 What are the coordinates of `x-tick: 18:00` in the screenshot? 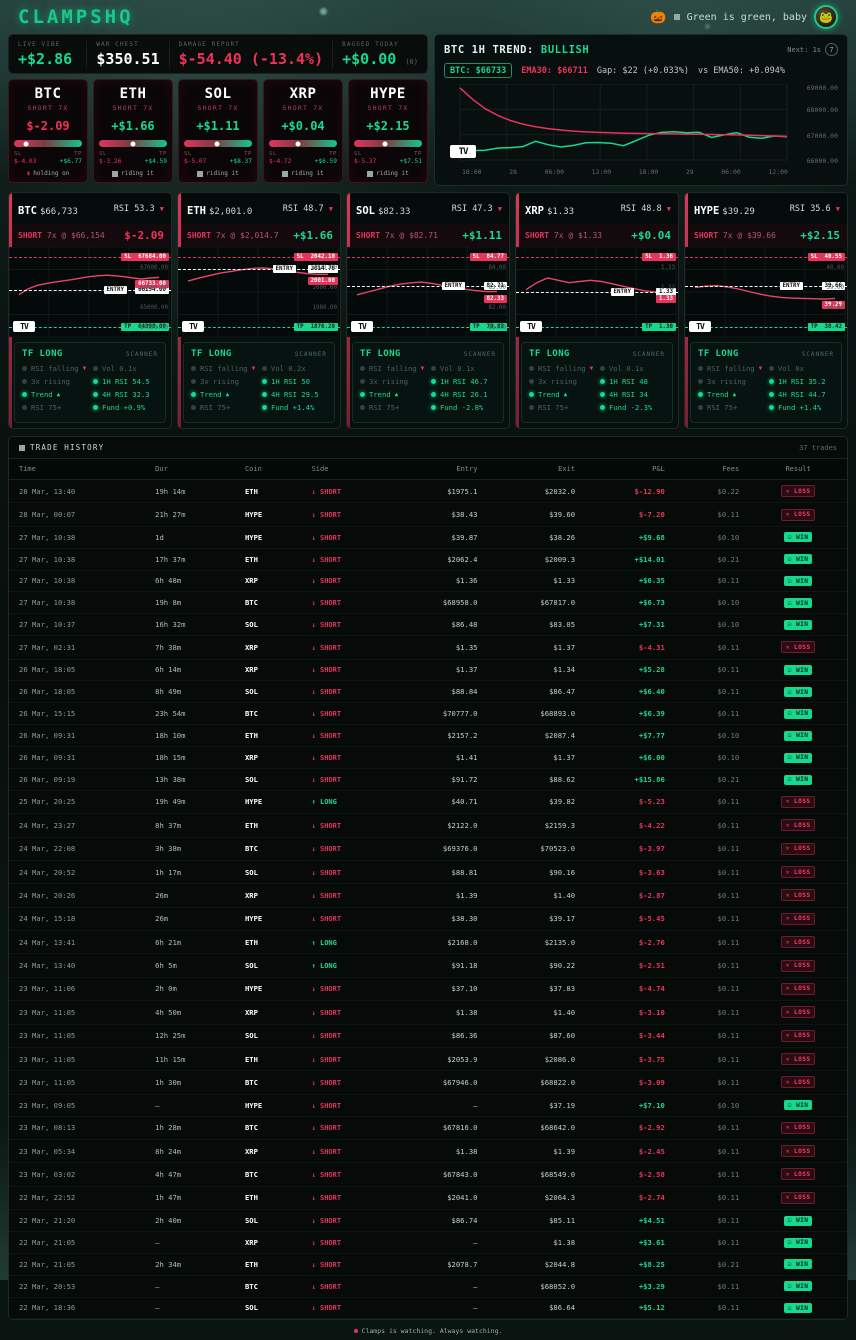 It's located at (648, 172).